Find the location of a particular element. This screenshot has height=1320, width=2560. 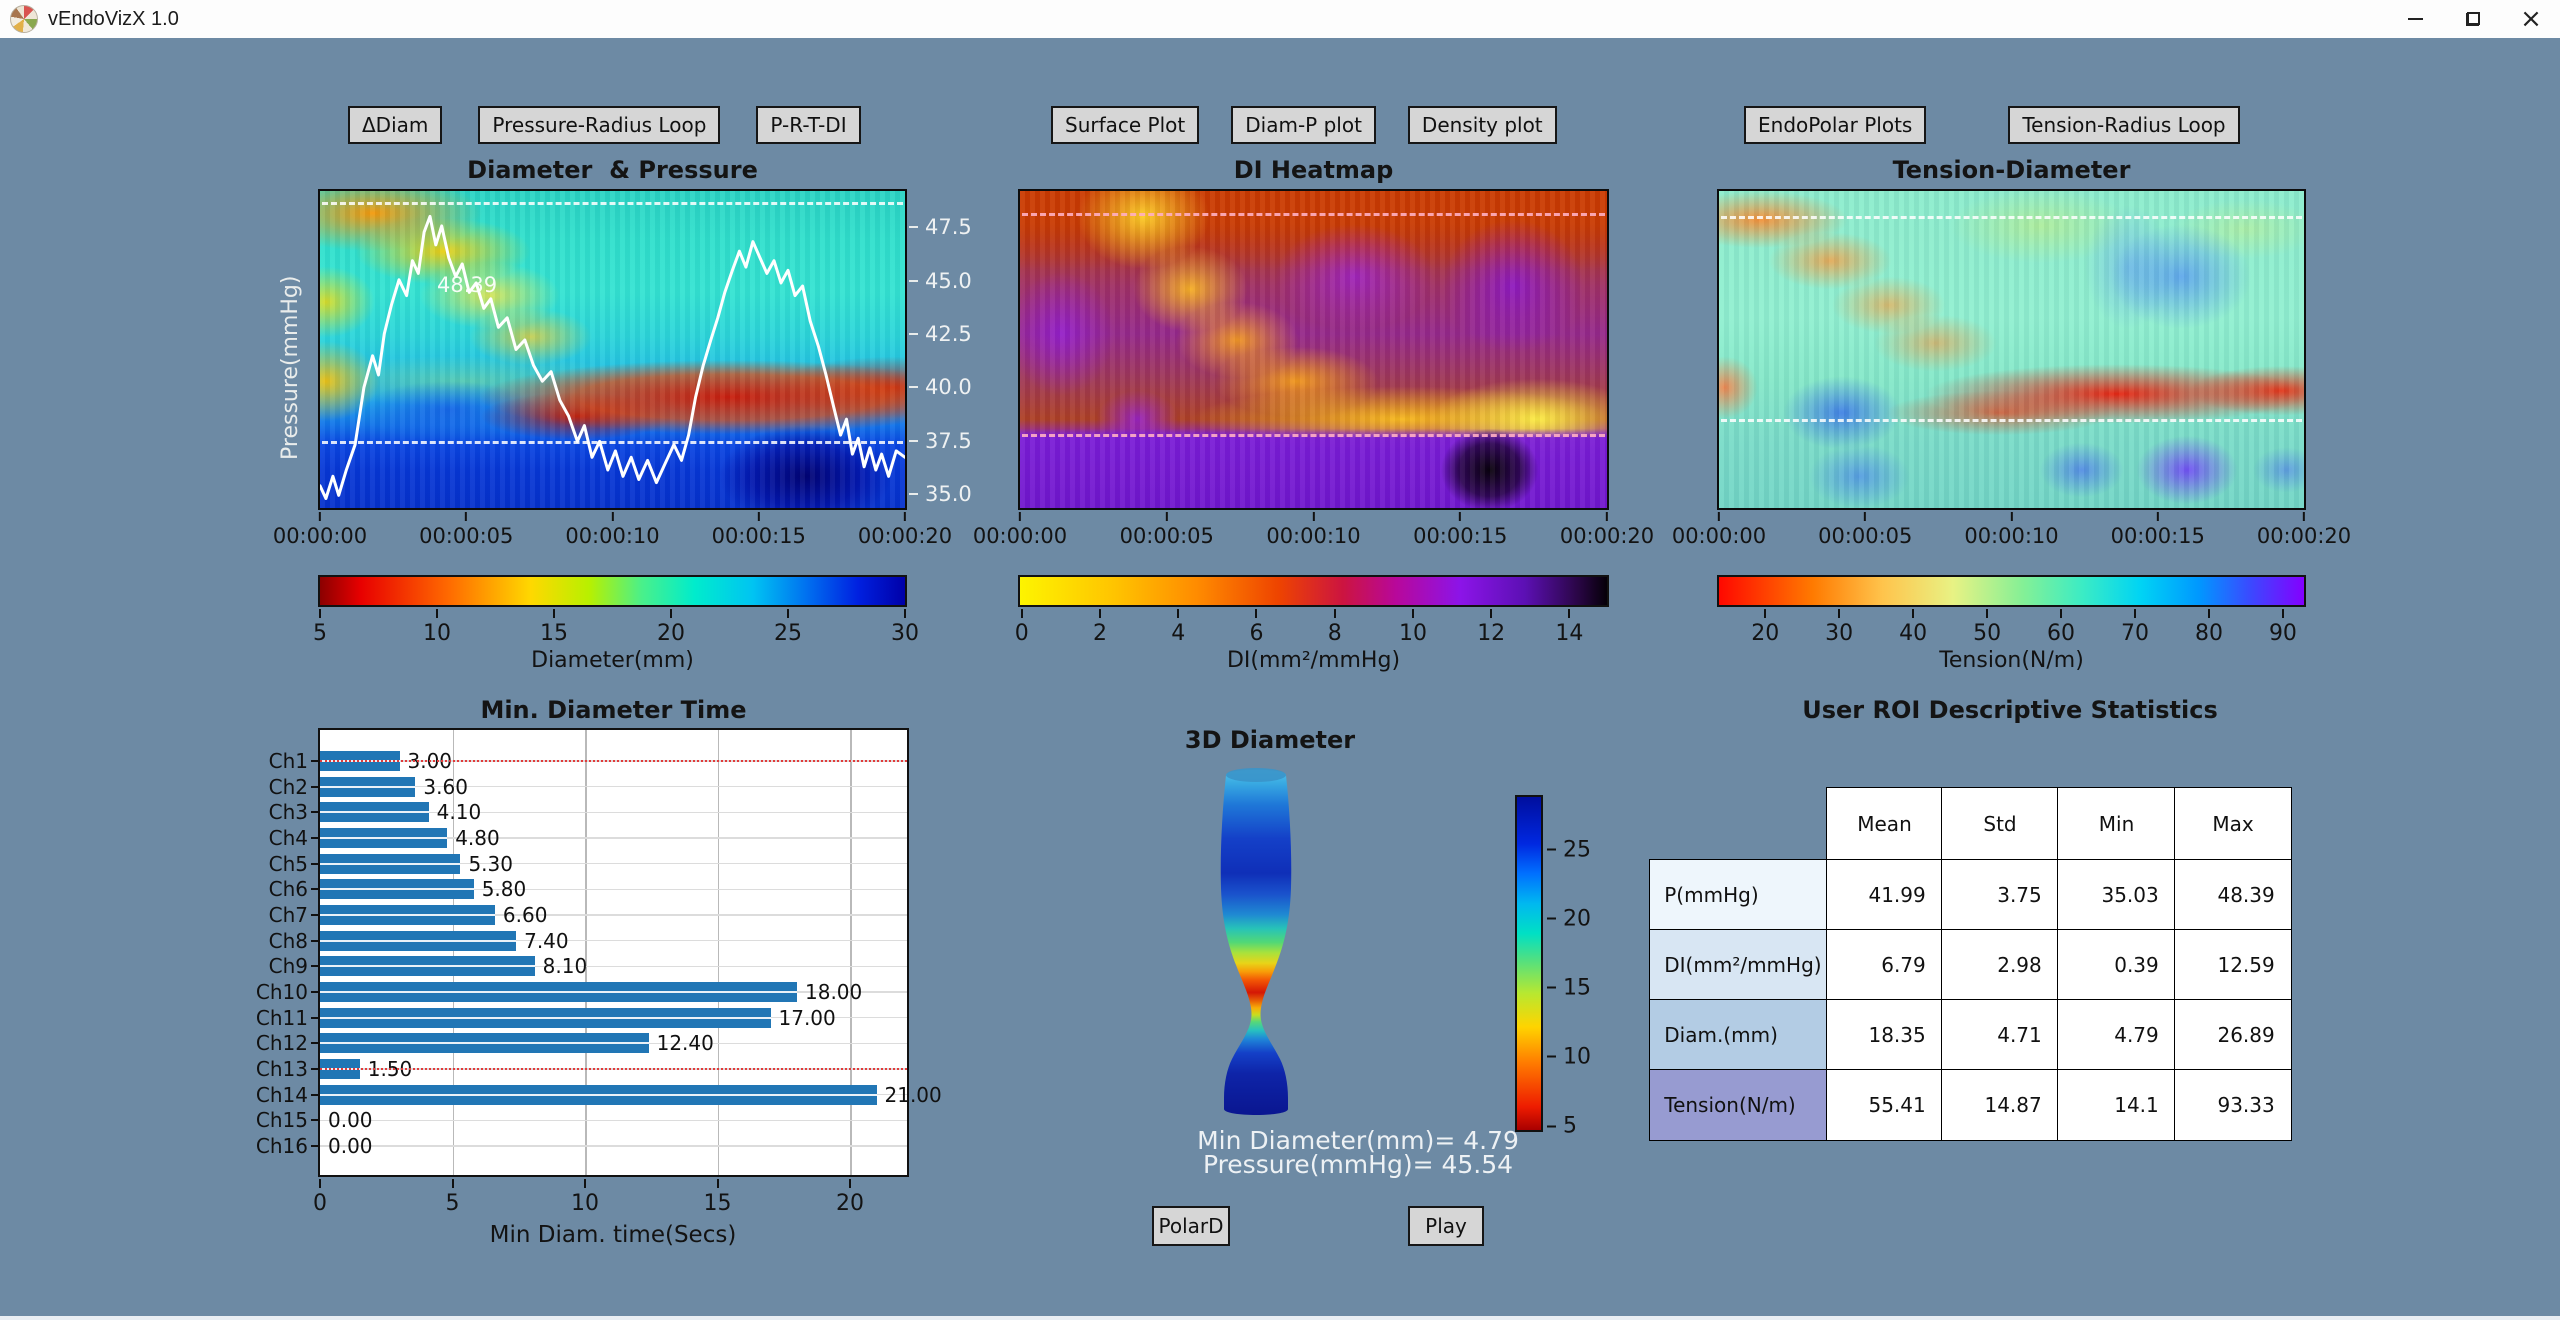

tick: 40 is located at coordinates (1913, 627).